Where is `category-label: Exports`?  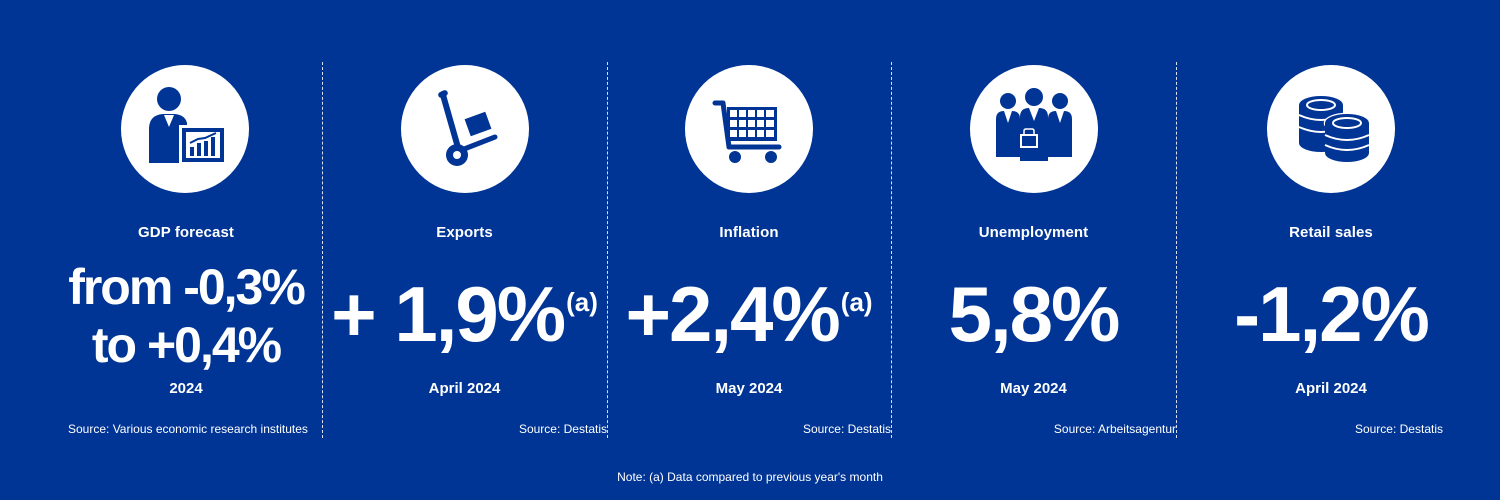
category-label: Exports is located at coordinates (464, 232).